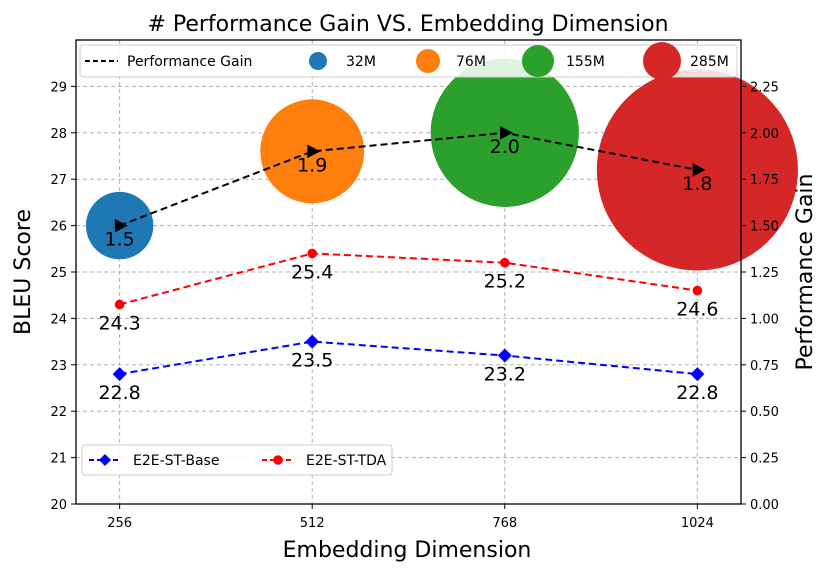  I want to click on y2-tick-label: 1.25, so click(764, 273).